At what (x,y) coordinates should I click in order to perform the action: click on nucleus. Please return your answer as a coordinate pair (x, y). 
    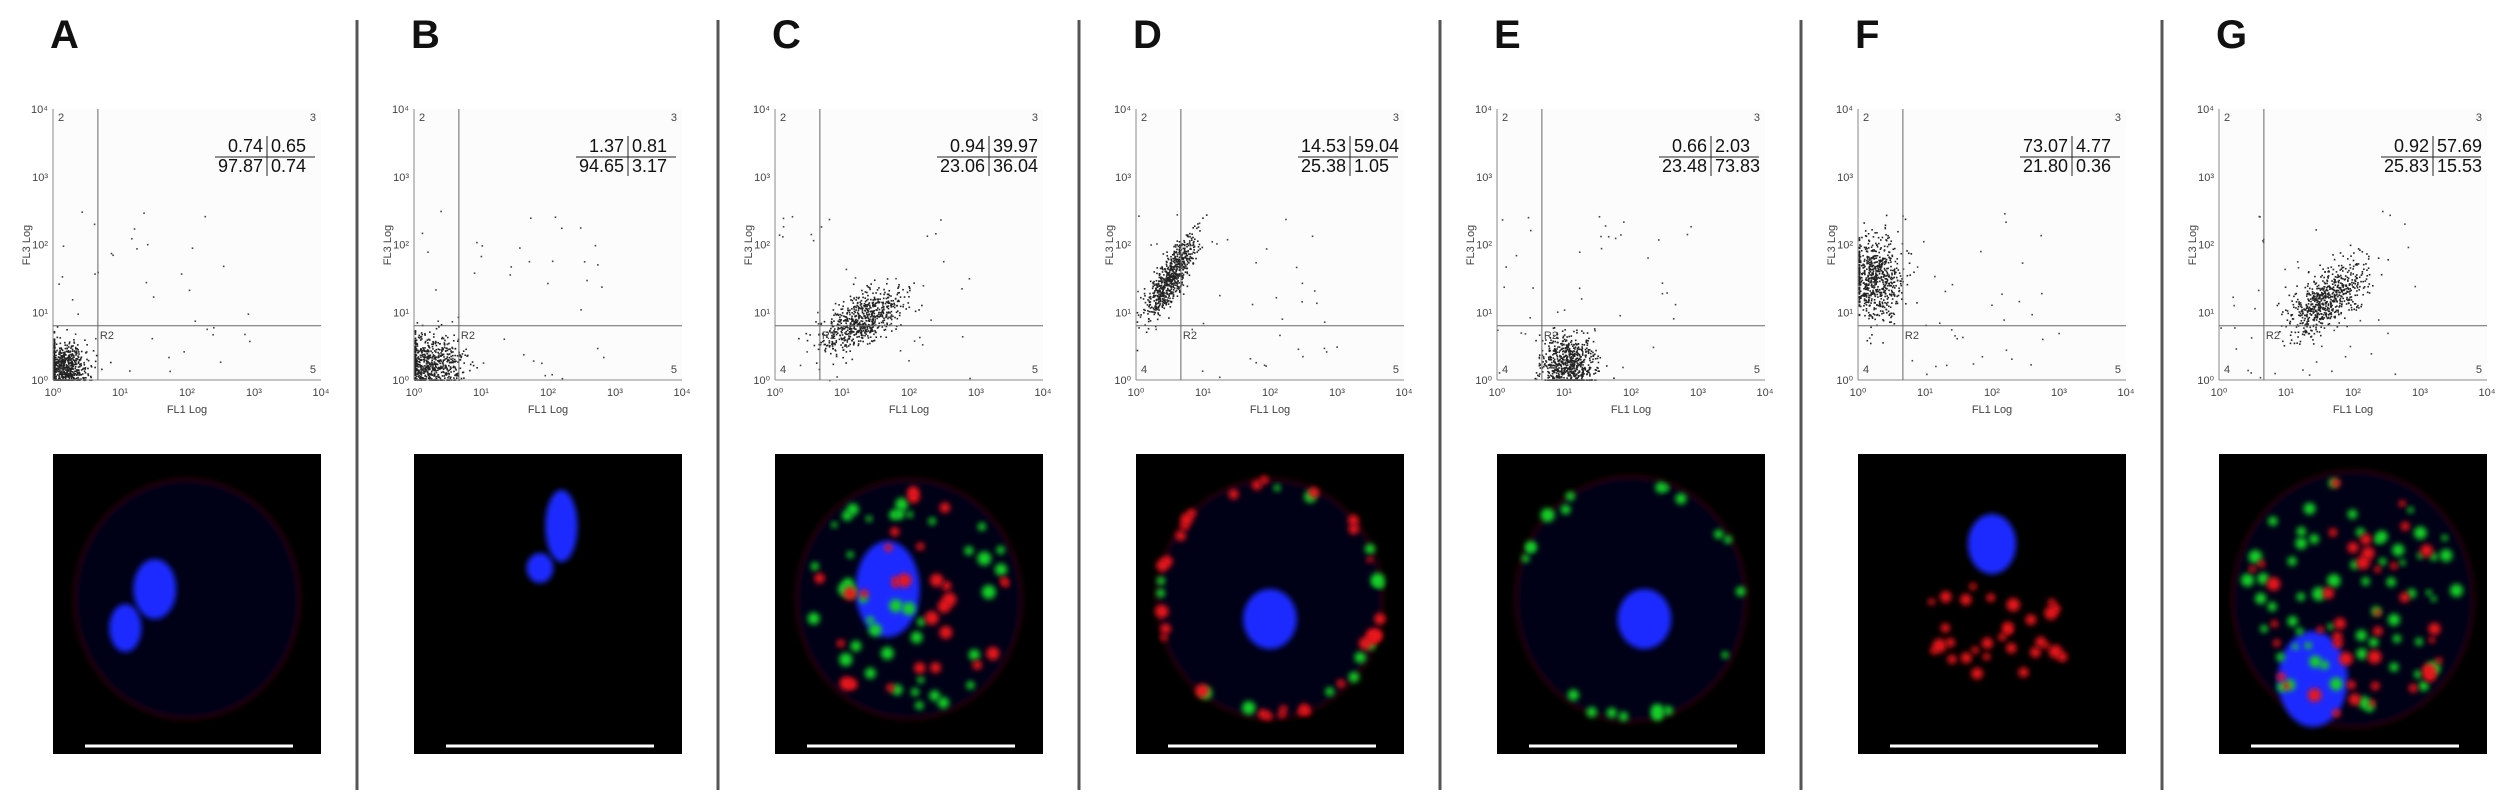
    Looking at the image, I should click on (125, 628).